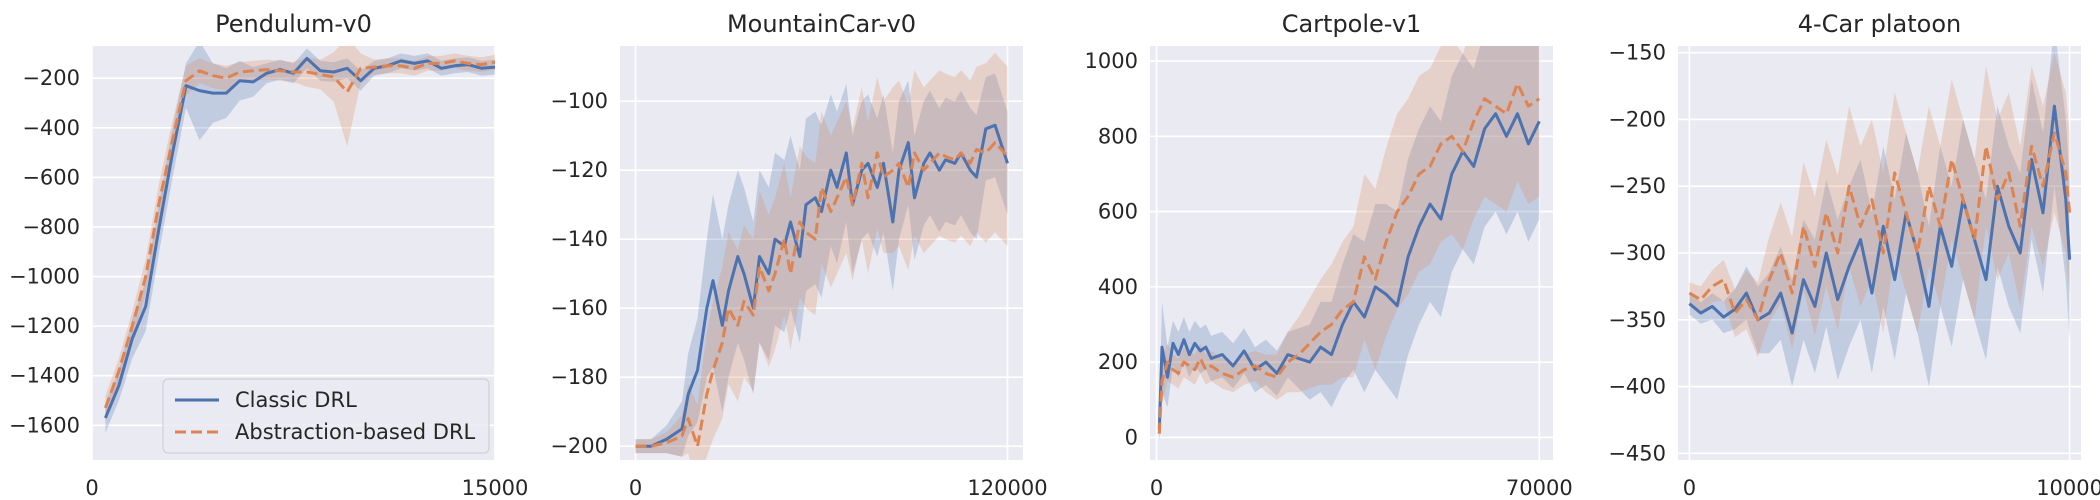  What do you see at coordinates (1637, 453) in the screenshot?
I see `y-tick-label: −450` at bounding box center [1637, 453].